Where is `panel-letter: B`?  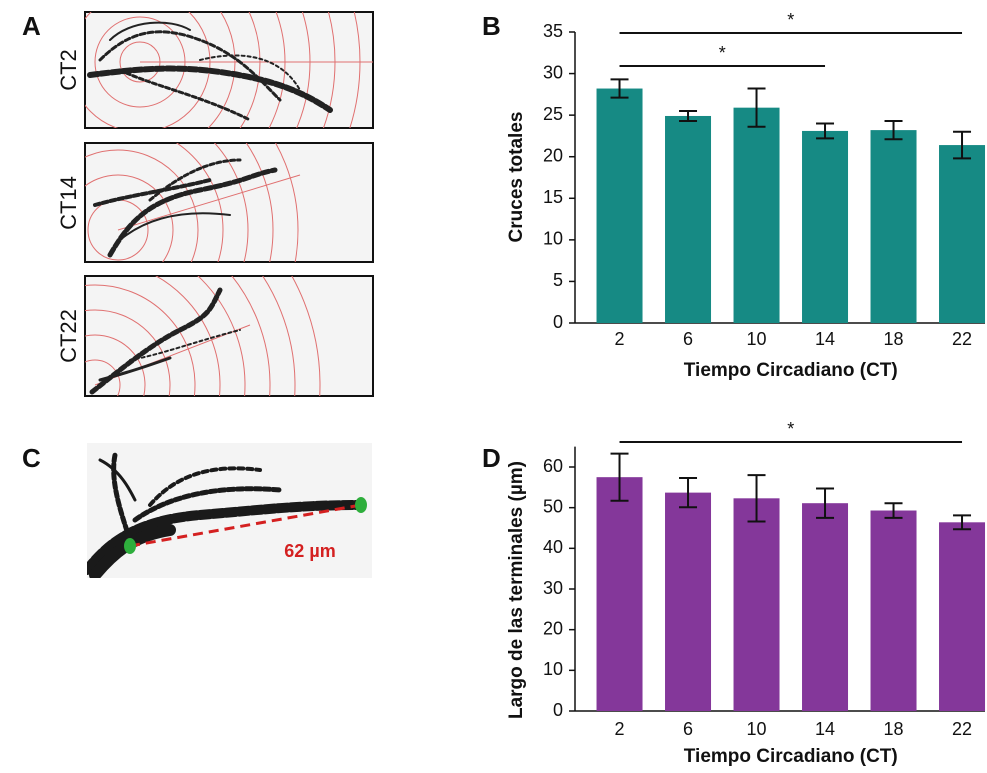
panel-letter: B is located at coordinates (491, 26).